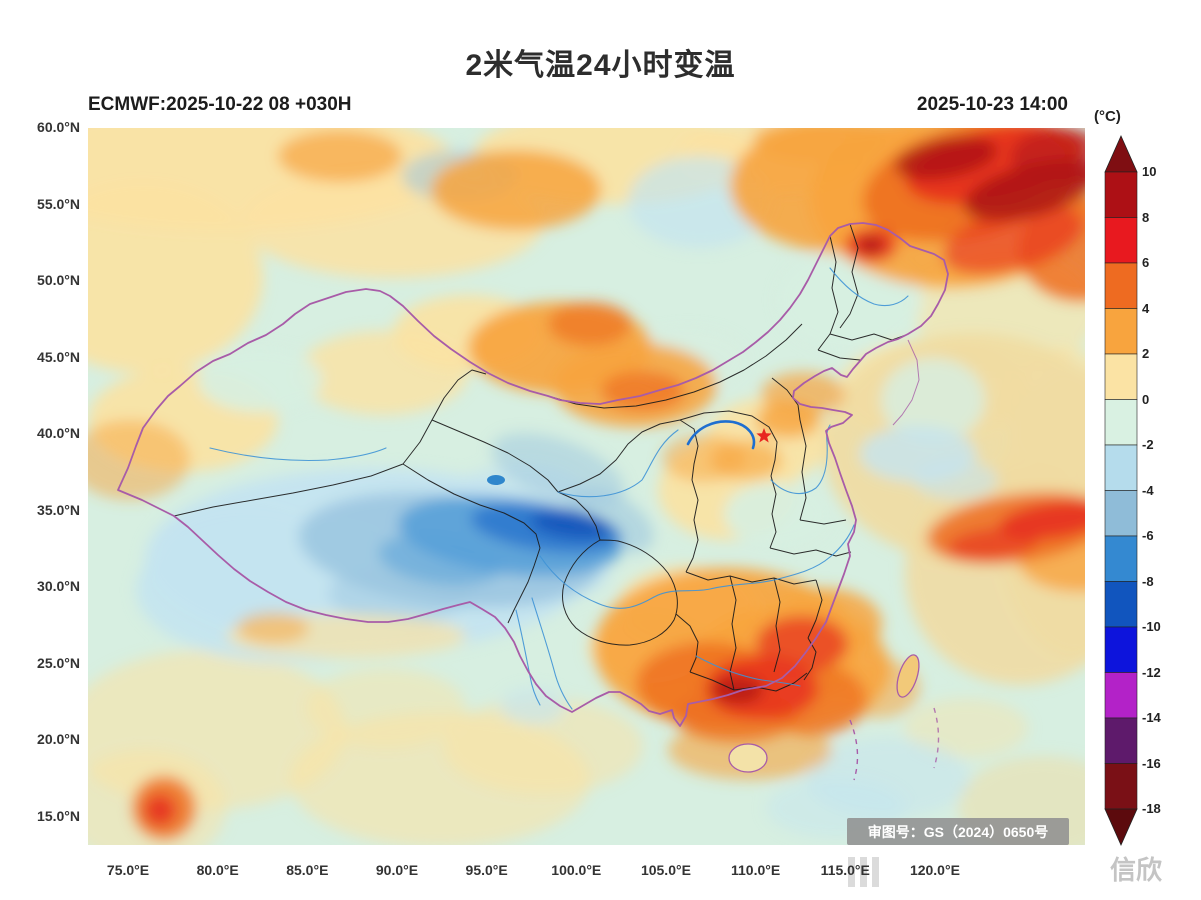 Image resolution: width=1201 pixels, height=900 pixels. What do you see at coordinates (958, 831) in the screenshot?
I see `map-approval-badge: 审图号：GS（2024）0650号` at bounding box center [958, 831].